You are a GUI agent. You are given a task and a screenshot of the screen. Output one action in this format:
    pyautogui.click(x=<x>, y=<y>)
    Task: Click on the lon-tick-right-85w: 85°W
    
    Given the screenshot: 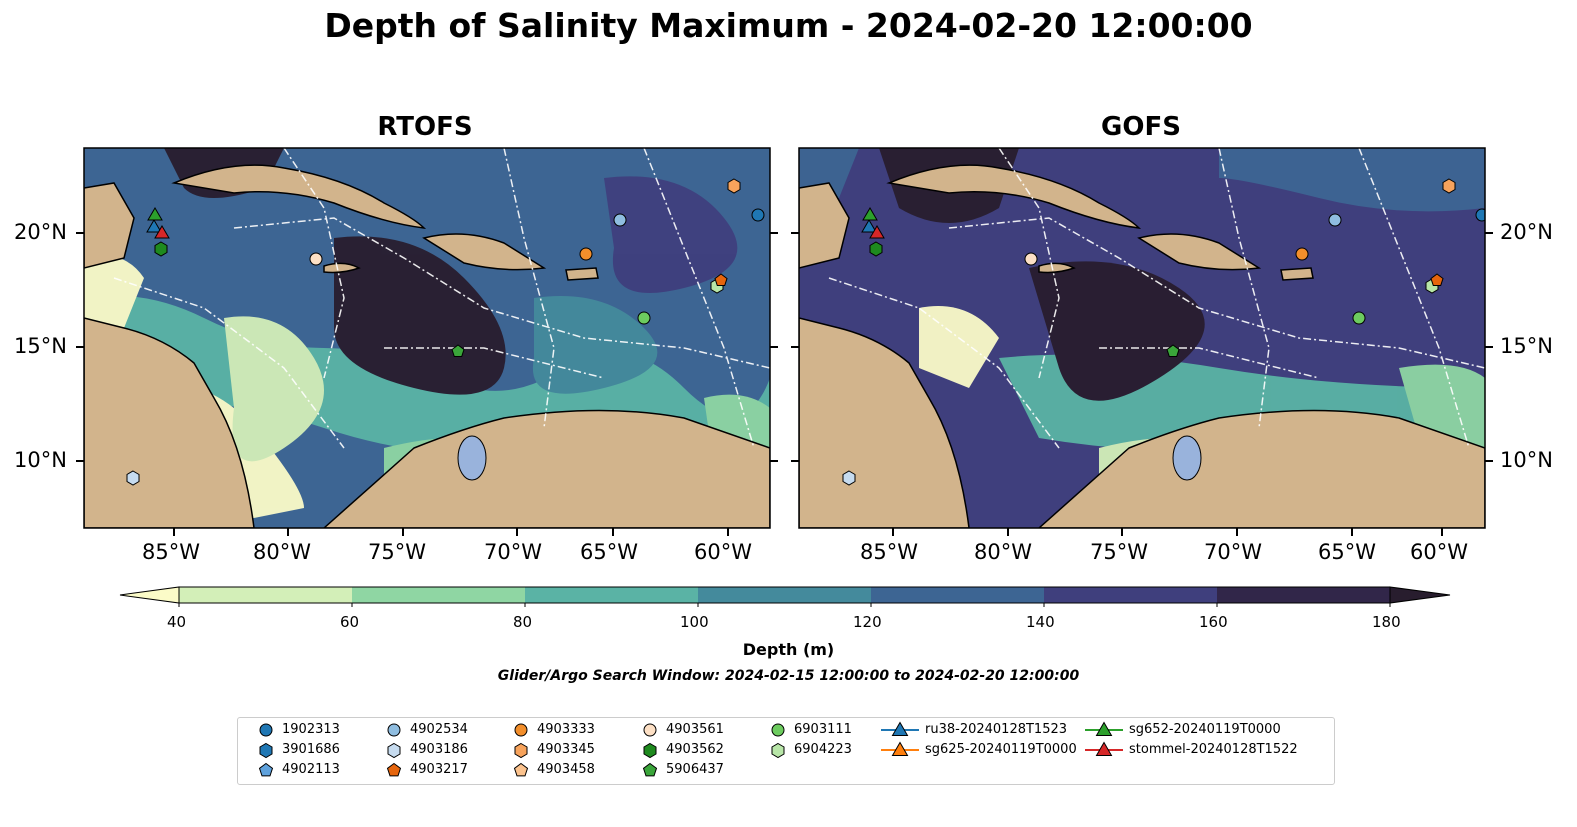 What is the action you would take?
    pyautogui.click(x=889, y=552)
    